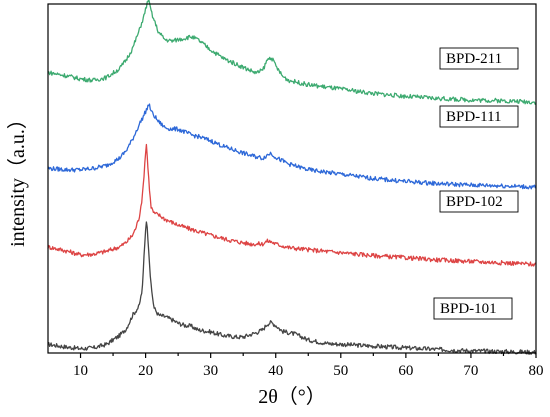 The image size is (550, 417). I want to click on series-label-bpd-211: BPD-211, so click(479, 58).